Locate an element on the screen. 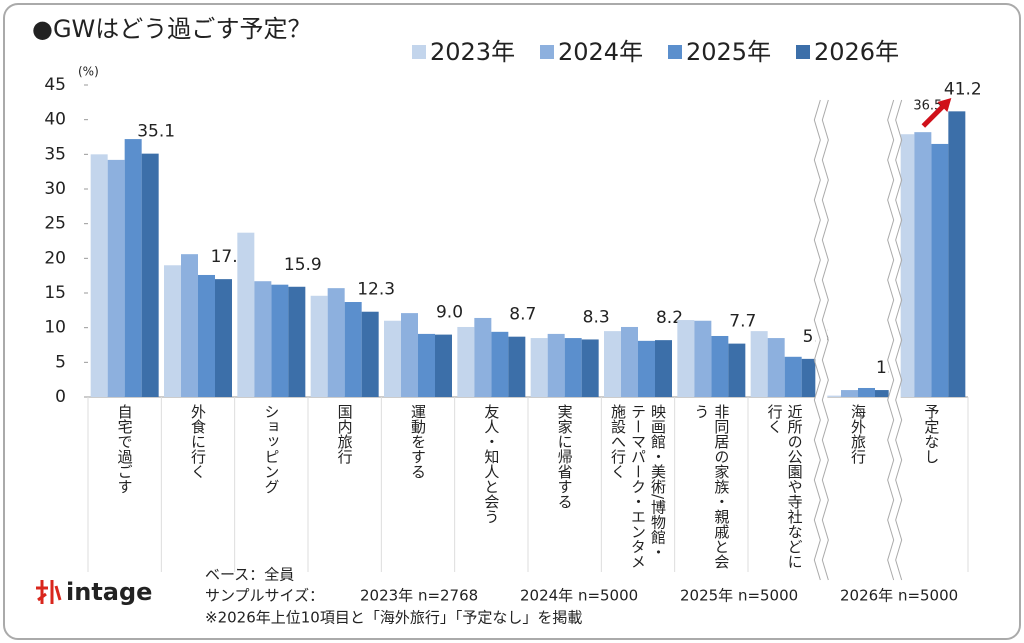 The width and height of the screenshot is (1024, 643). x-tick-label: 予定なし is located at coordinates (931, 434).